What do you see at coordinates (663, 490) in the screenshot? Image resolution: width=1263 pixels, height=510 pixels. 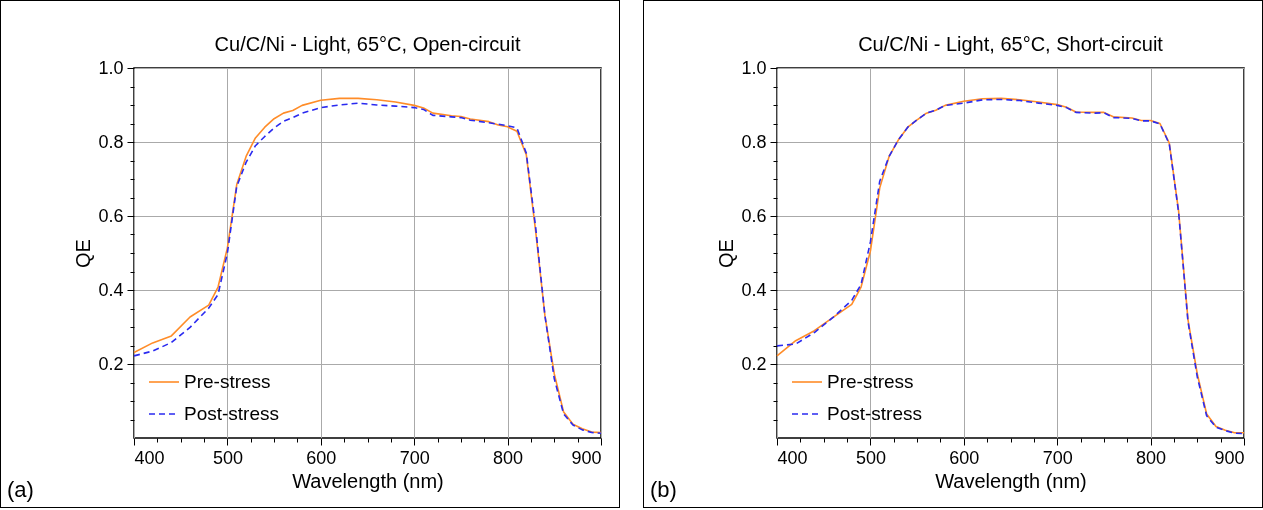 I see `text: (b)` at bounding box center [663, 490].